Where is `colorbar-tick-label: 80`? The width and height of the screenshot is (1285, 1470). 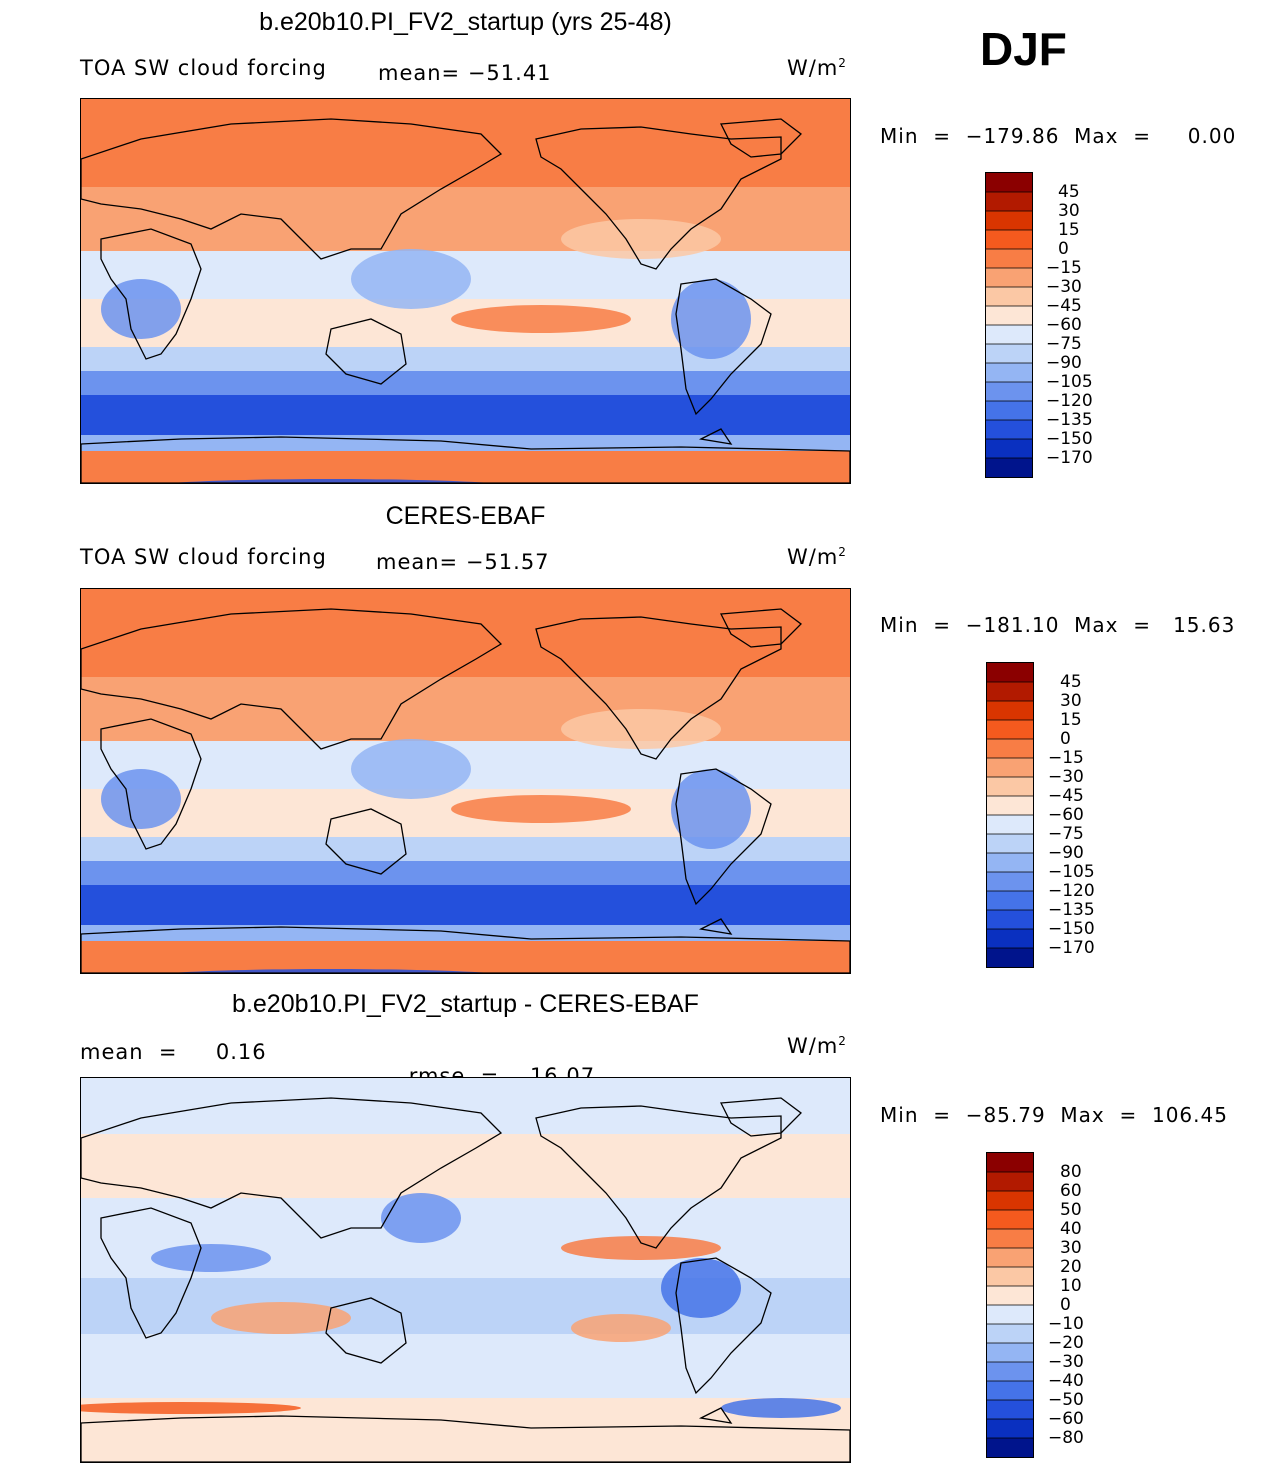
colorbar-tick-label: 80 is located at coordinates (1071, 1172).